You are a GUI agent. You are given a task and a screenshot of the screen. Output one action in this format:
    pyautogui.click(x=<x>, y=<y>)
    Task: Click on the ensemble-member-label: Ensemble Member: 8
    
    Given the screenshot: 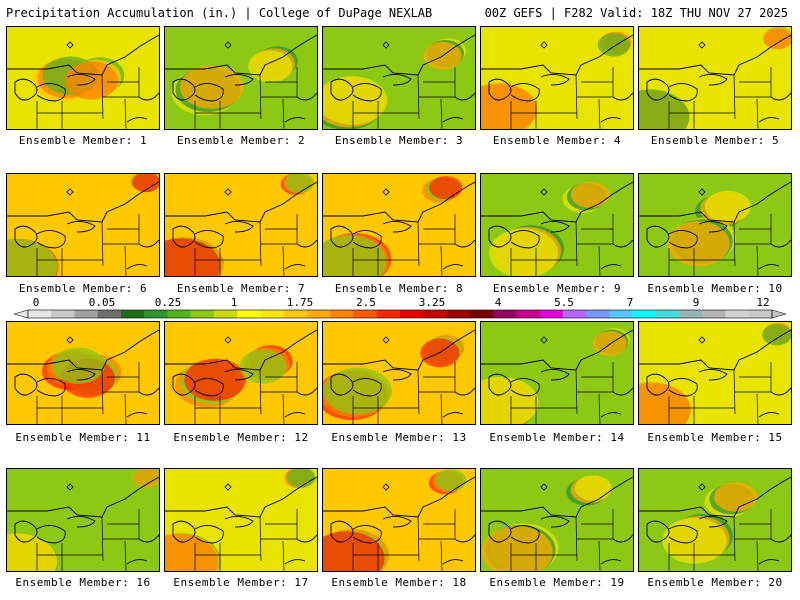 What is the action you would take?
    pyautogui.click(x=399, y=288)
    